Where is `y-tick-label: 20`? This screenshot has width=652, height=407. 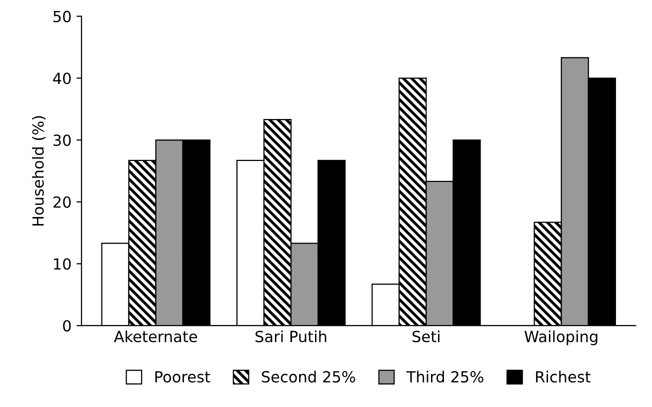 y-tick-label: 20 is located at coordinates (62, 202).